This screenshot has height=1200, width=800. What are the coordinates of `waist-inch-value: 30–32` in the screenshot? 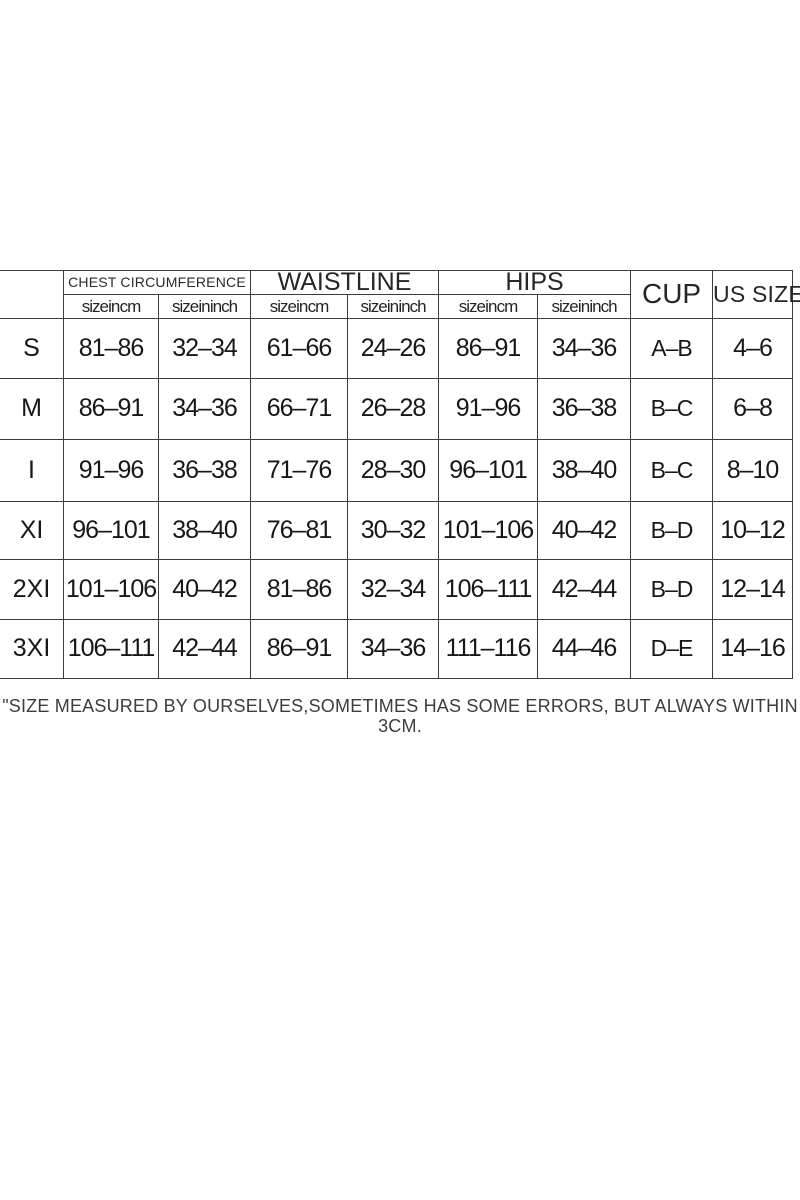 It's located at (393, 530).